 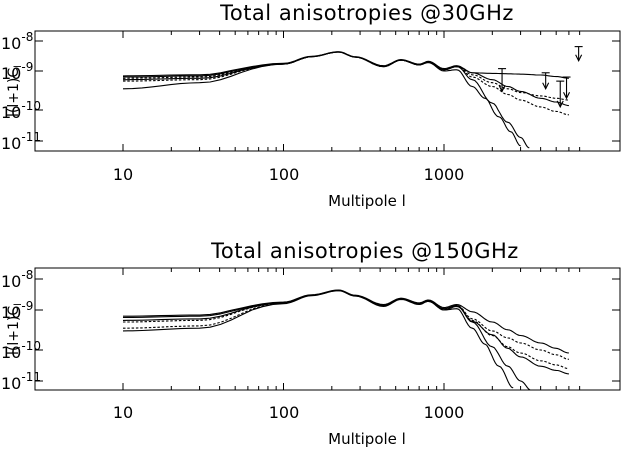 I want to click on upper-limits, so click(x=540, y=77).